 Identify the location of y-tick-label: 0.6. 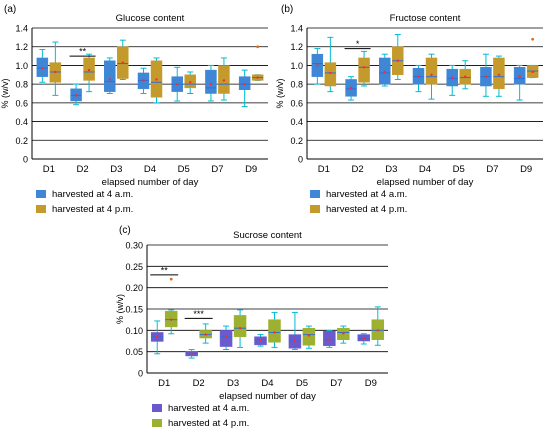
(296, 103).